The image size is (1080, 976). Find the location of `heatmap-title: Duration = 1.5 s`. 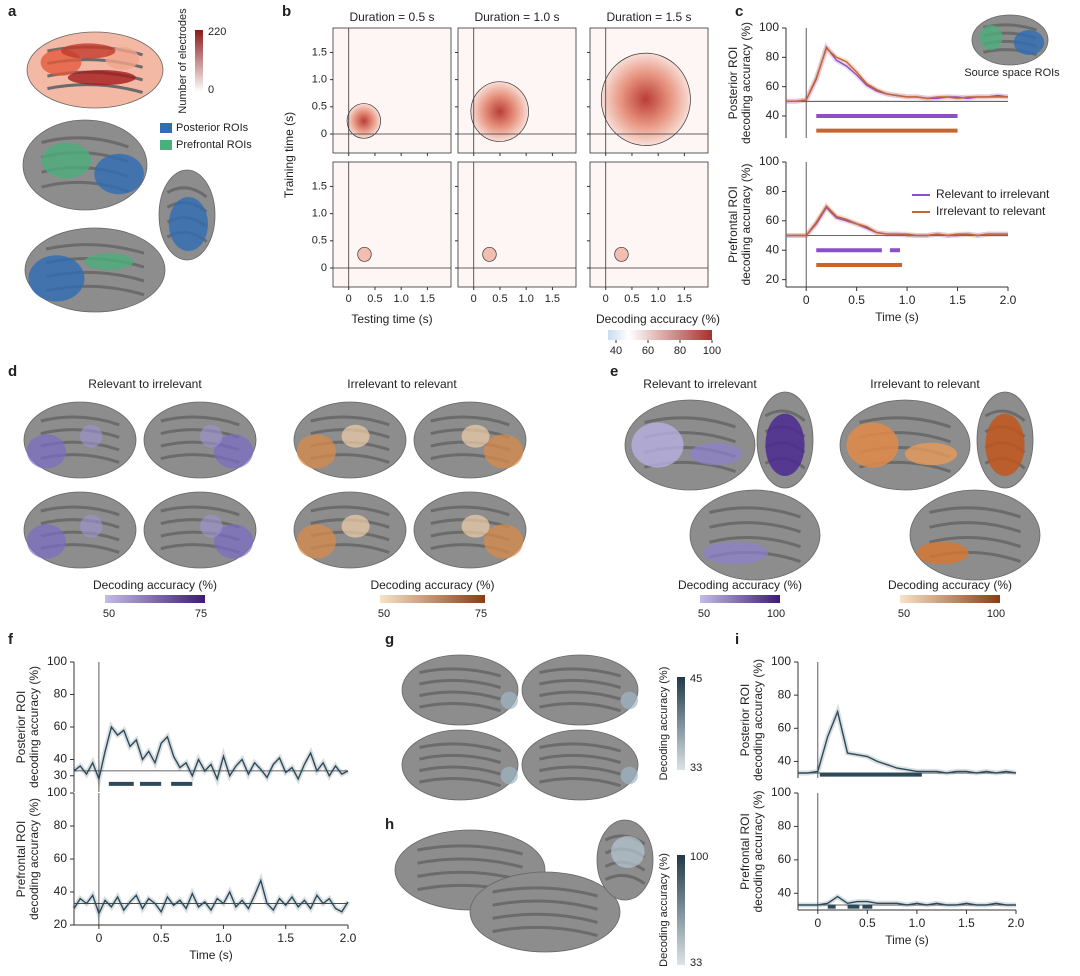

heatmap-title: Duration = 1.5 s is located at coordinates (648, 17).